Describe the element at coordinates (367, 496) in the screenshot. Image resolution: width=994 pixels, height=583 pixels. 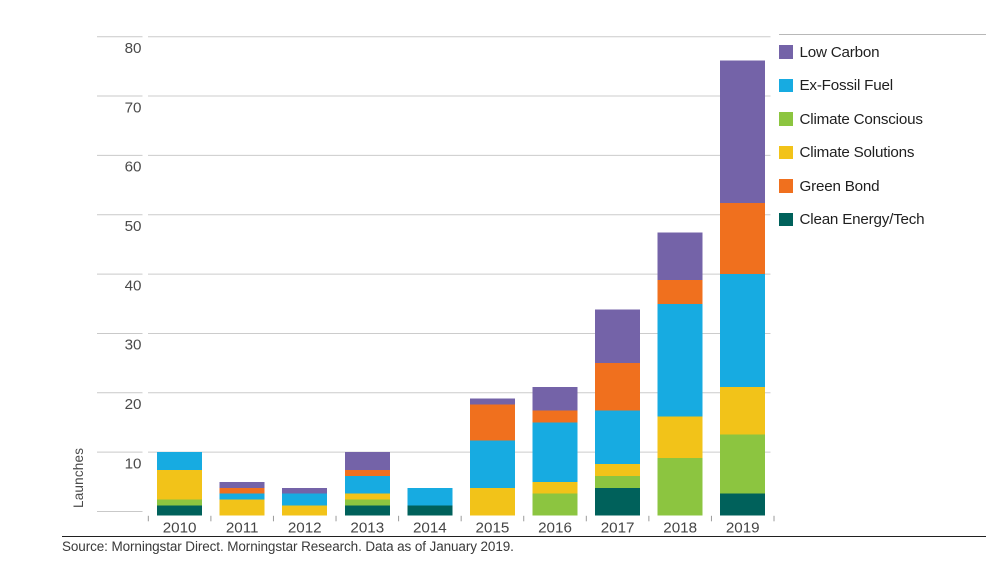
I see `bar-segment-2013-climate-solutions` at that location.